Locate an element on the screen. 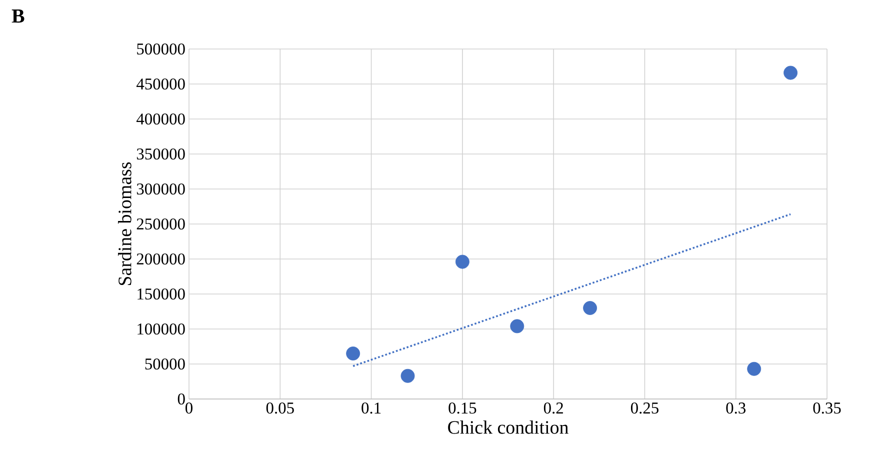  y-tick-label: 100000 is located at coordinates (161, 329).